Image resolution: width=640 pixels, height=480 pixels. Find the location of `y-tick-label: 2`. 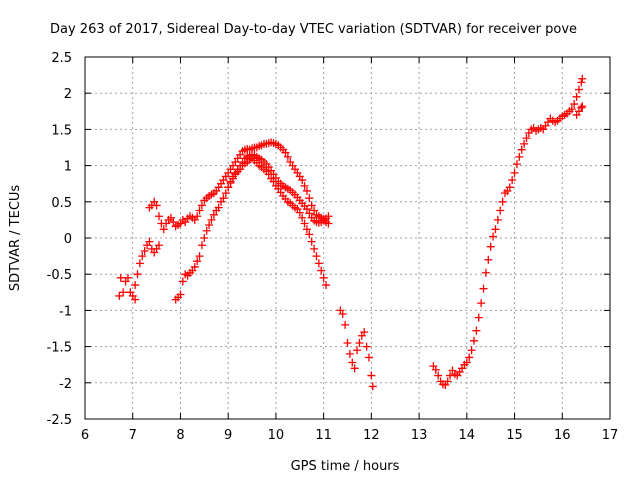

y-tick-label: 2 is located at coordinates (68, 94).